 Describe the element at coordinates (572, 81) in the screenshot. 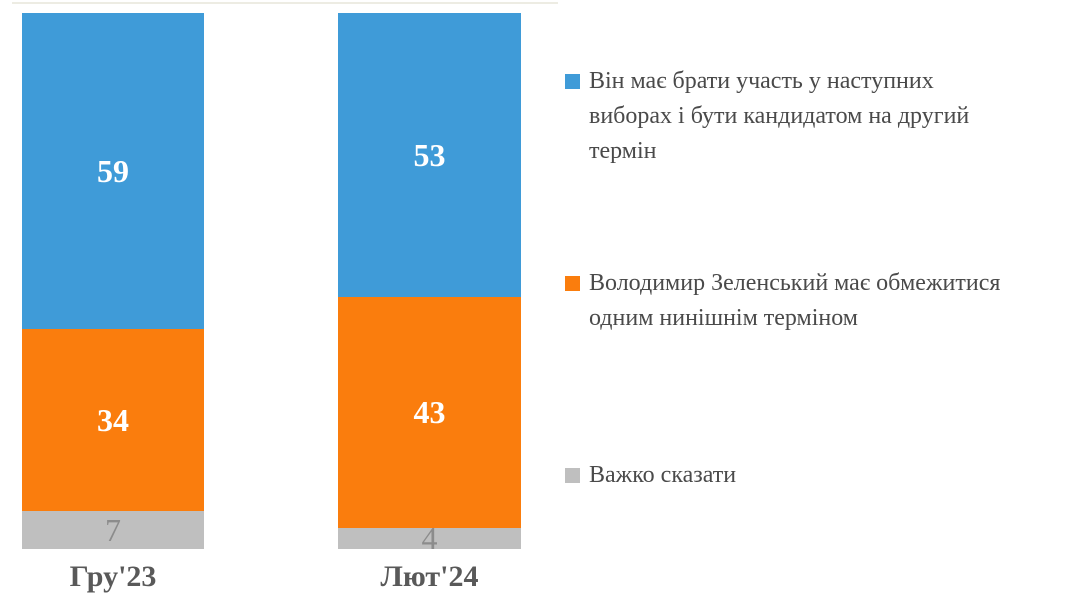

I see `legend-marker-blue-icon` at that location.